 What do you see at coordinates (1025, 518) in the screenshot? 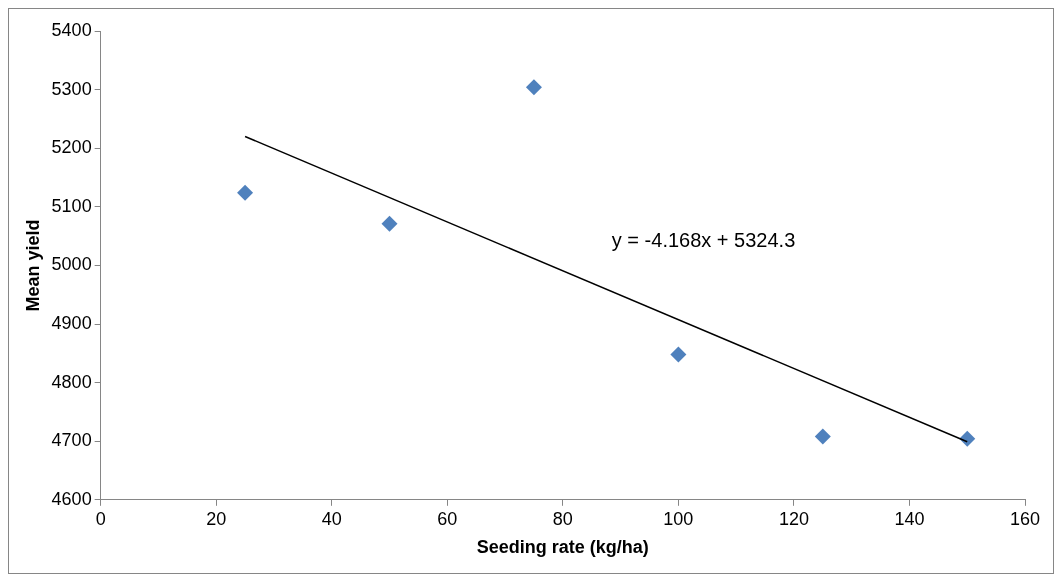
I see `x-tick-label: 160` at bounding box center [1025, 518].